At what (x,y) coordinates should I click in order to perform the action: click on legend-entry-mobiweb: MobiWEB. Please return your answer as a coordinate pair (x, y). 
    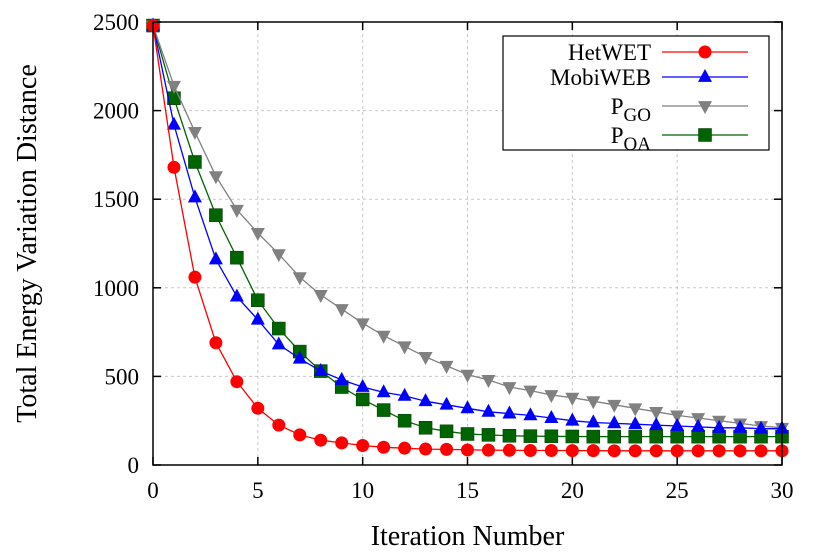
    Looking at the image, I should click on (649, 77).